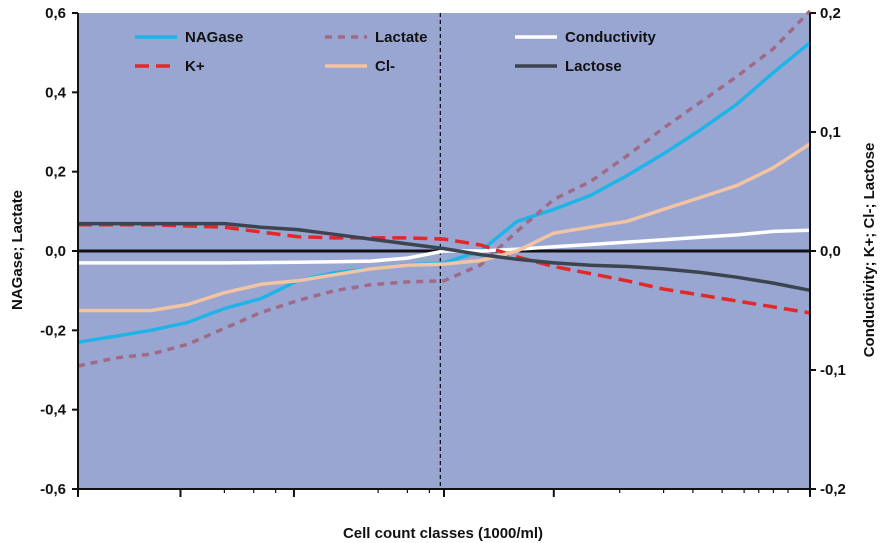 The height and width of the screenshot is (543, 880). I want to click on y-axis-title-right: Conductivity; K+; Cl-; Lactose, so click(869, 250).